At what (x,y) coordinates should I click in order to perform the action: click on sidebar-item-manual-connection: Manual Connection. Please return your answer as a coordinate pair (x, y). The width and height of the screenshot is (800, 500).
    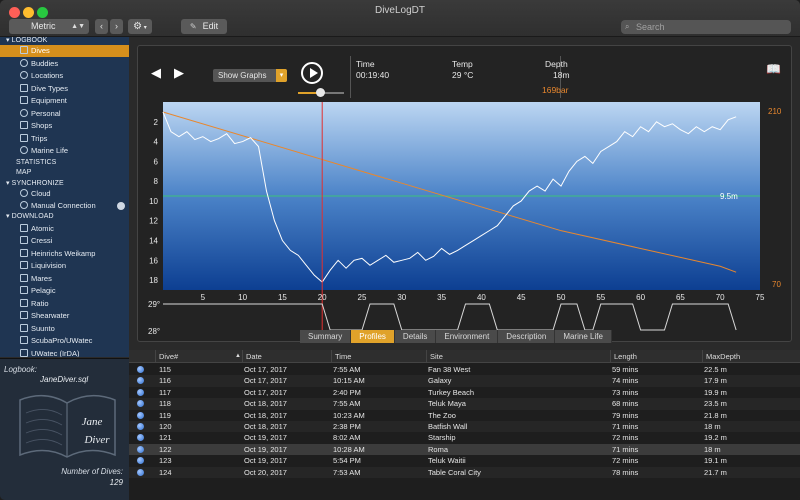
    Looking at the image, I should click on (64, 206).